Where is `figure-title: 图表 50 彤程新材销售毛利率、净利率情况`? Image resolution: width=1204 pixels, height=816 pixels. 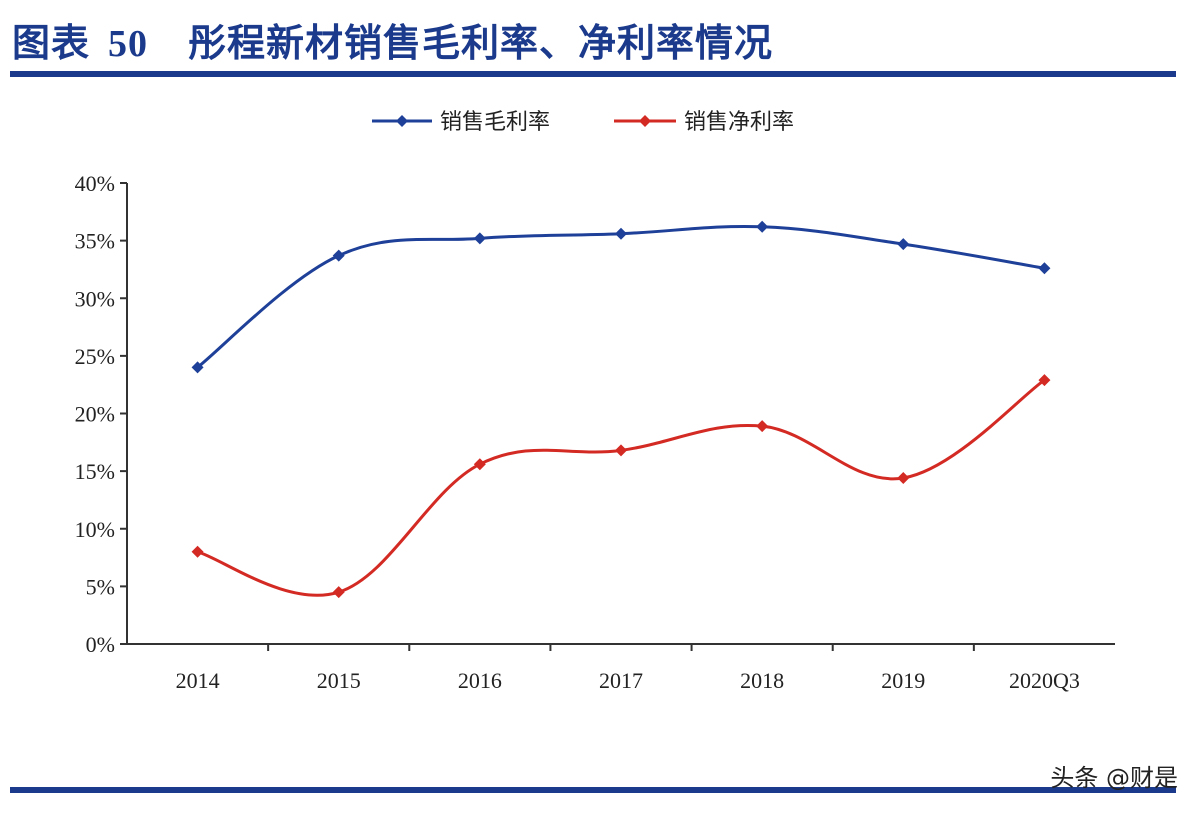
figure-title: 图表 50 彤程新材销售毛利率、净利率情况 is located at coordinates (392, 39).